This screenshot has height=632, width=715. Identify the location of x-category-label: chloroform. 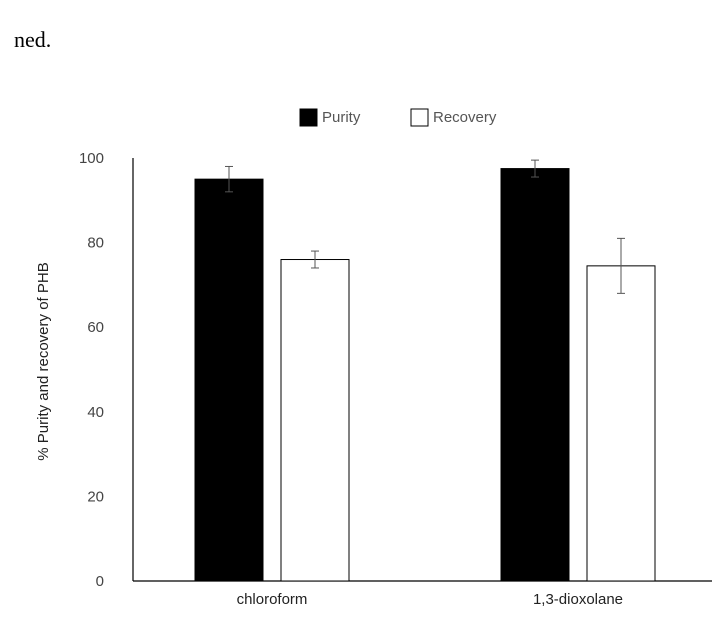
(272, 599).